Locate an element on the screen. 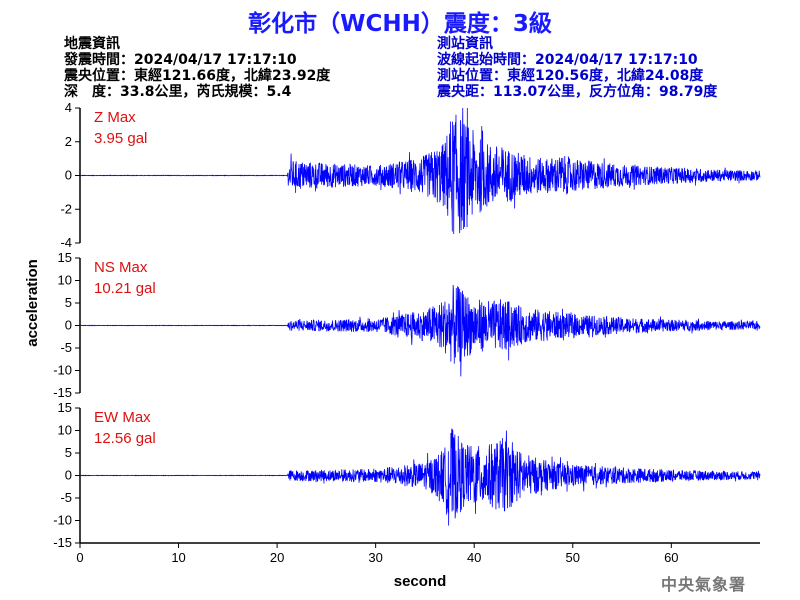 Image resolution: width=800 pixels, height=600 pixels. max-label-z: Z Max is located at coordinates (115, 117).